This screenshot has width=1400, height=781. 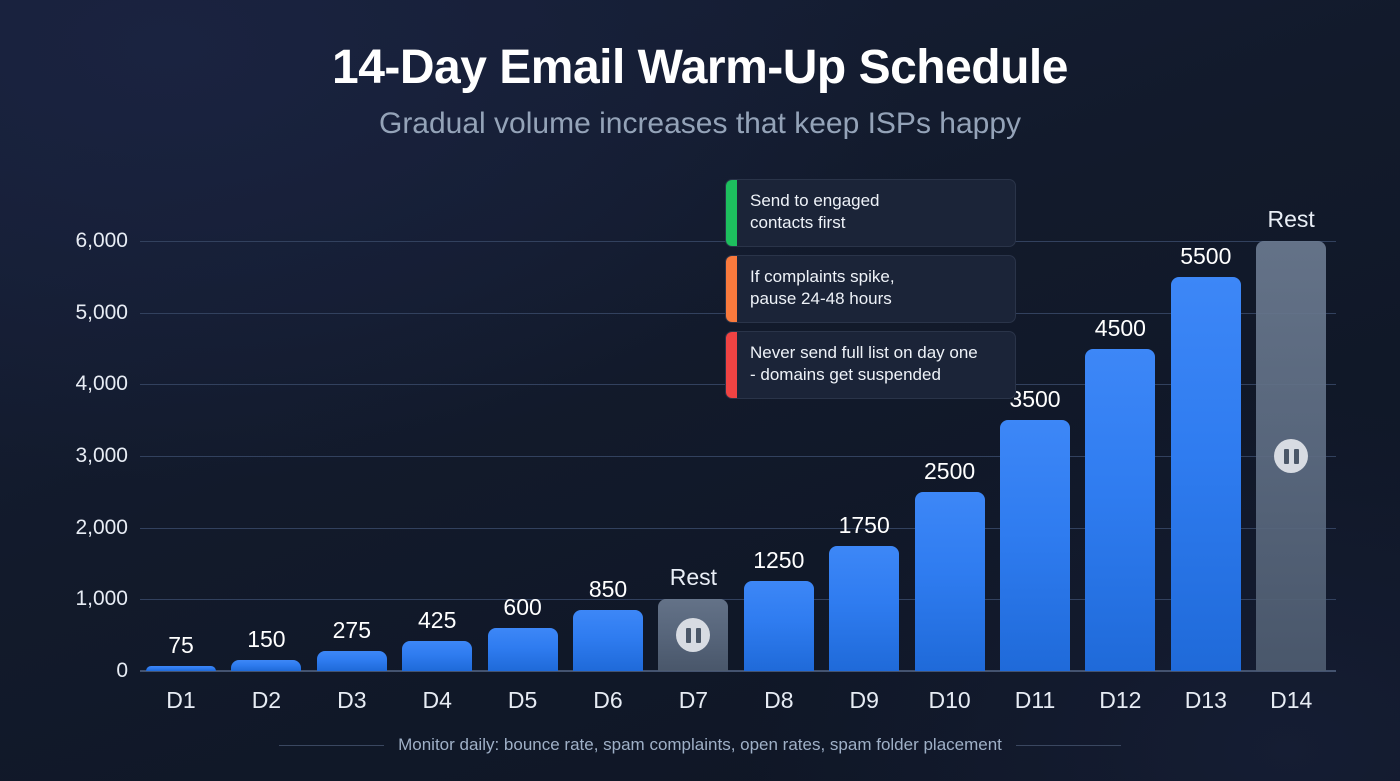 I want to click on bar-slot-d9: 1750 D9, so click(x=864, y=477).